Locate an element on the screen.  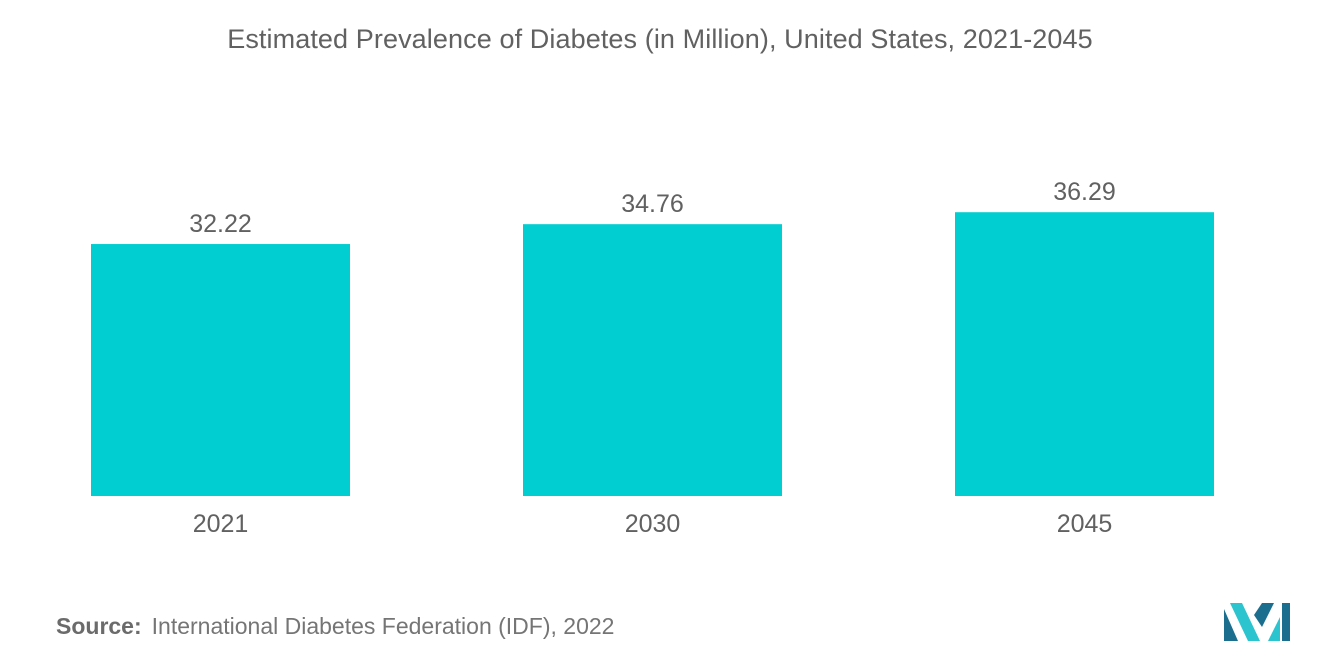
logo-shape-bar is located at coordinates (1286, 622).